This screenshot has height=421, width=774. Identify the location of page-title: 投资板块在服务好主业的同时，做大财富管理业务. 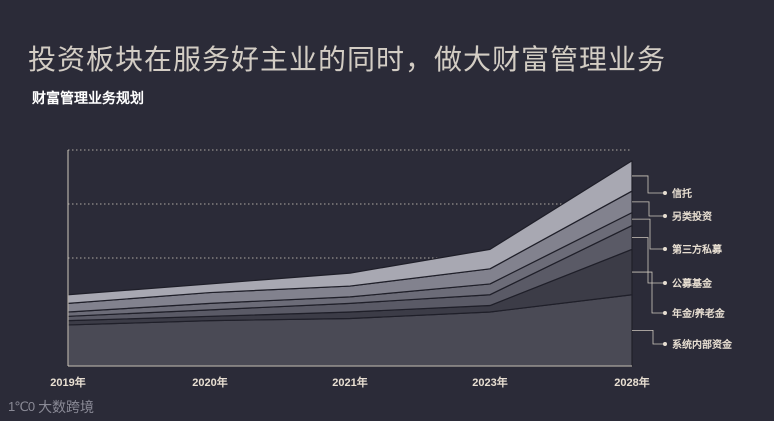
(347, 60).